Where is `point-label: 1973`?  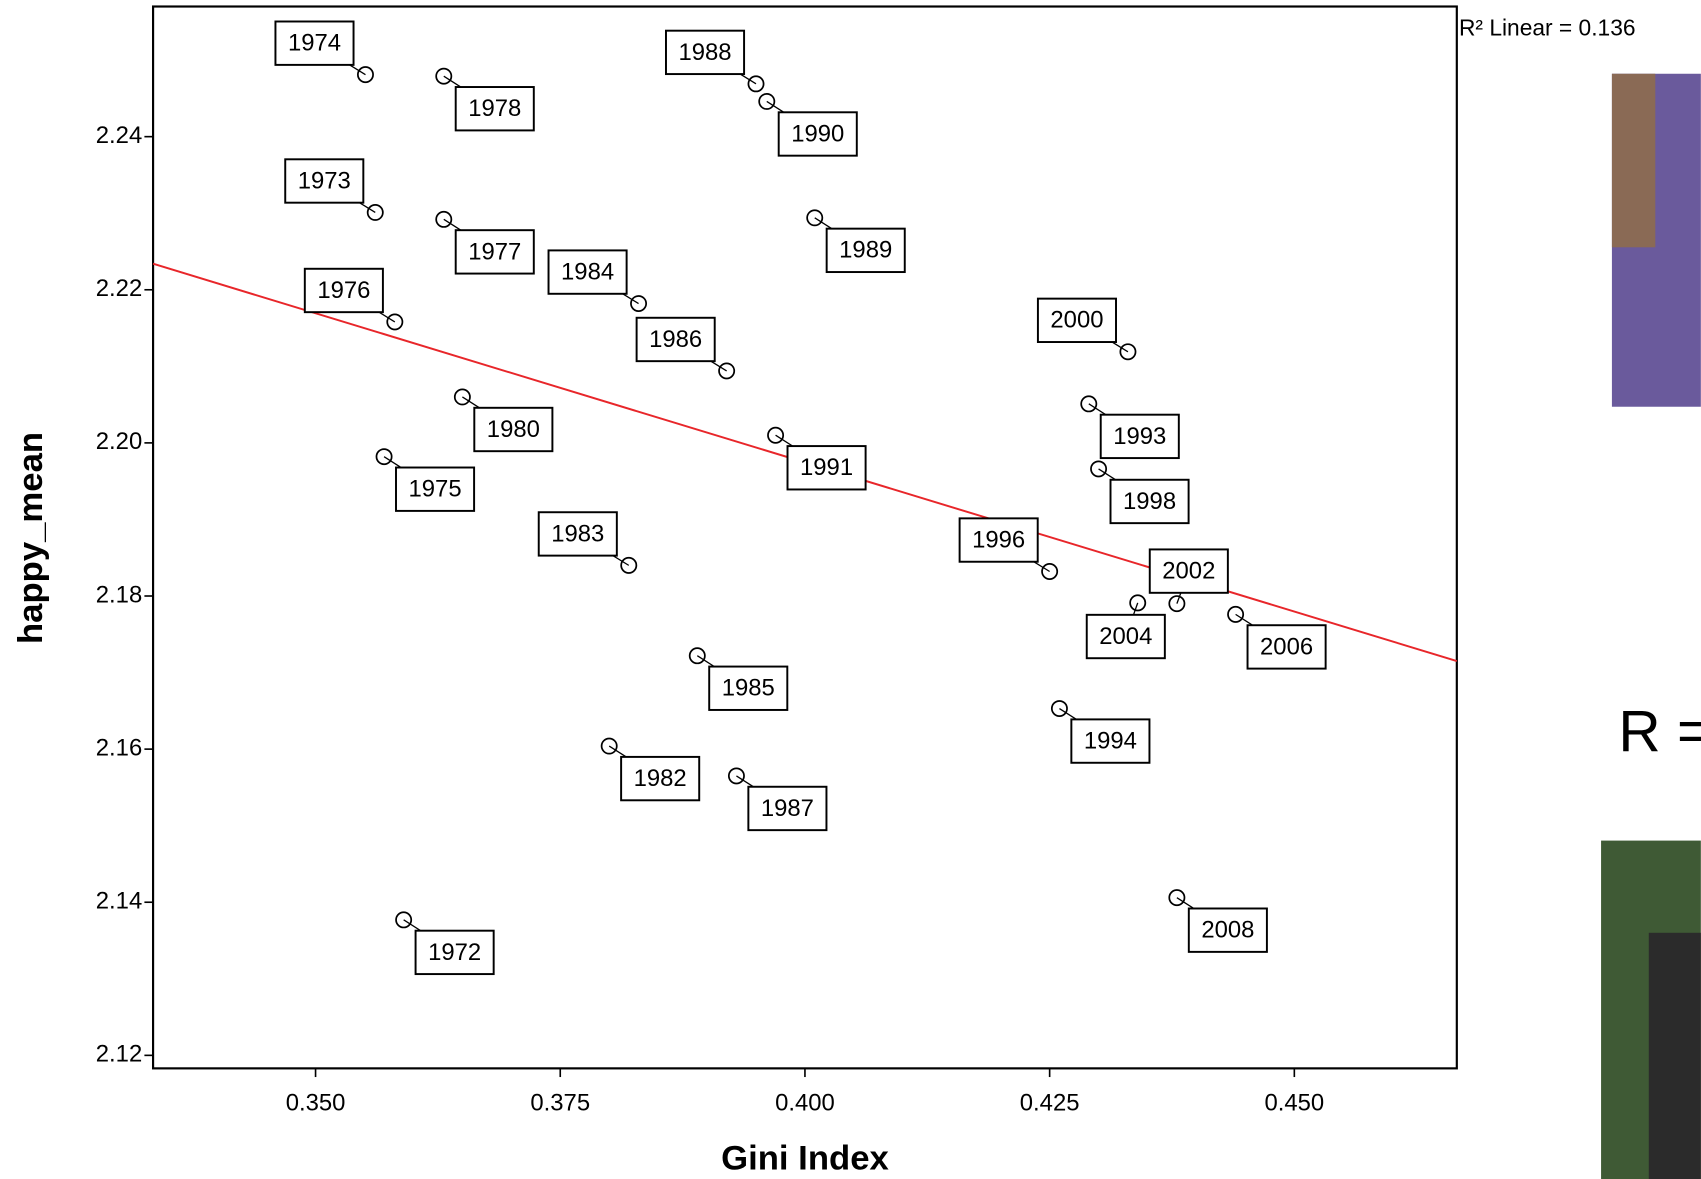 point-label: 1973 is located at coordinates (324, 180).